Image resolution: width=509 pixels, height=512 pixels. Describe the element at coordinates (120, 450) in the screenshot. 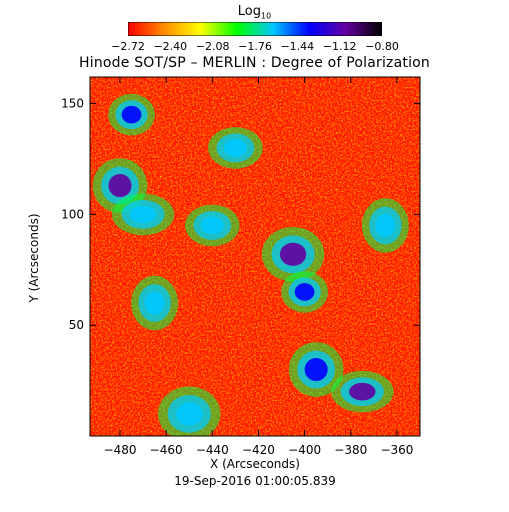

I see `x-tick-label: −480` at that location.